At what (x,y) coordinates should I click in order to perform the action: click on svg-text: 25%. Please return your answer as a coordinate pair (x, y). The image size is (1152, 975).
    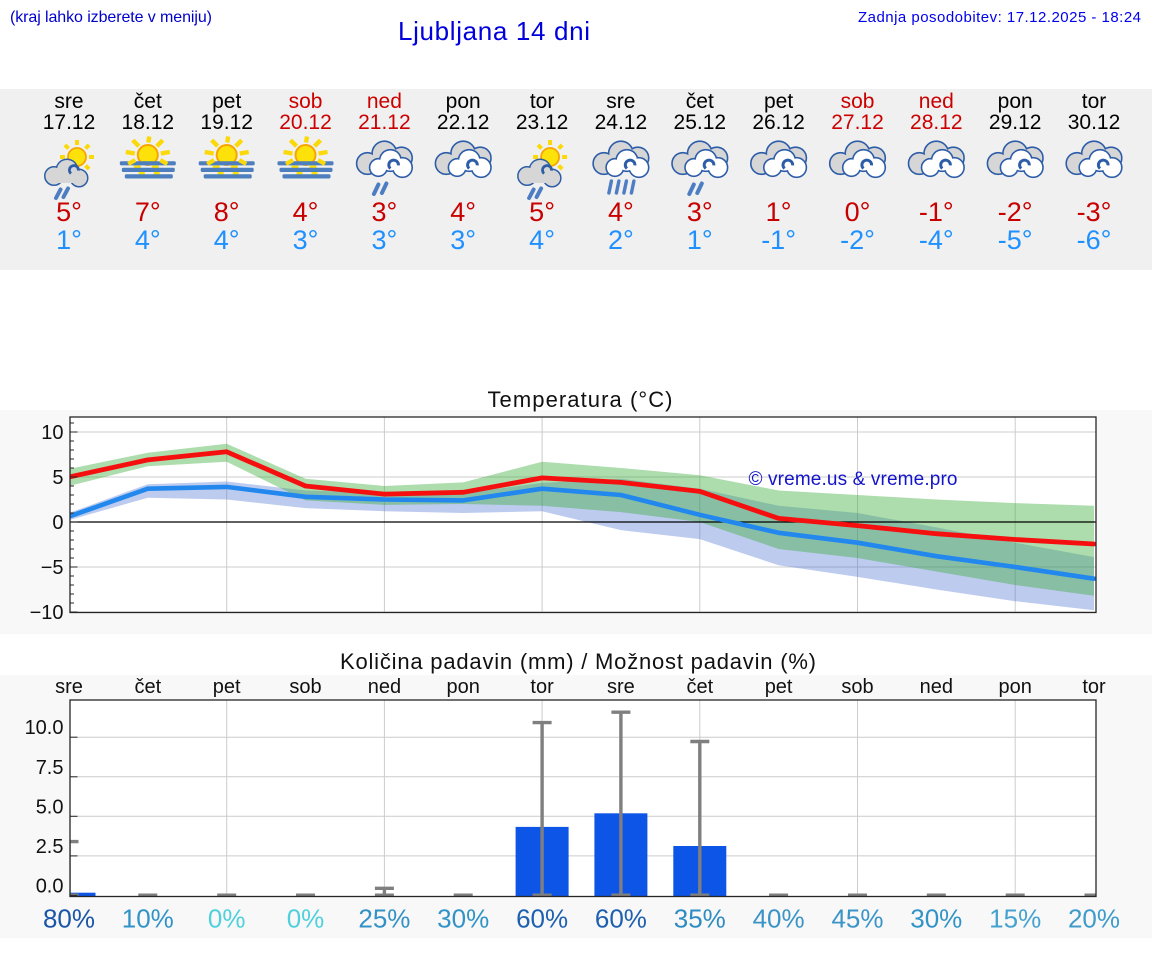
    Looking at the image, I should click on (384, 919).